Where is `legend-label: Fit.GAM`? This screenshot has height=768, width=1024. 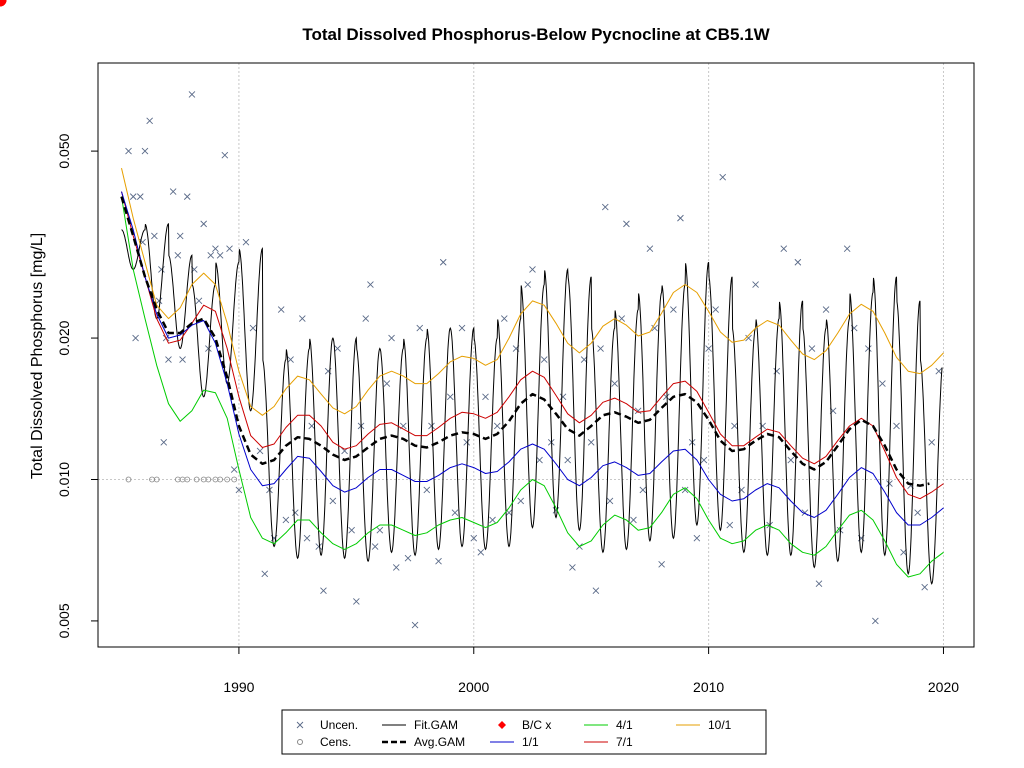
legend-label: Fit.GAM is located at coordinates (436, 725).